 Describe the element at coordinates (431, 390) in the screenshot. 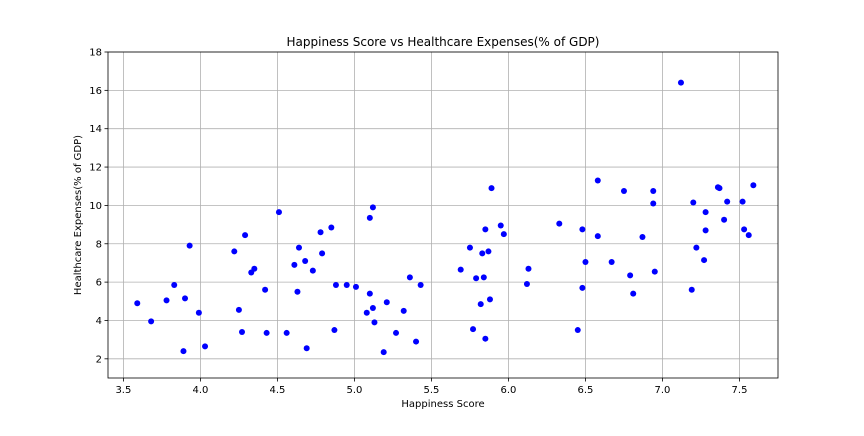

I see `x-tick-label: 5.5` at that location.